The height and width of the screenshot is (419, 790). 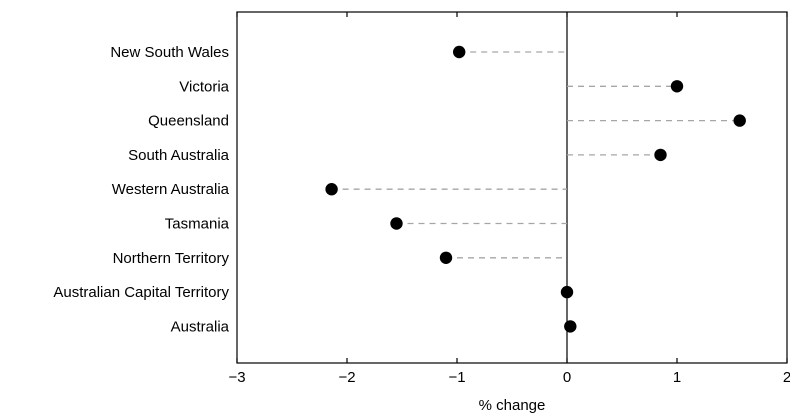 What do you see at coordinates (171, 258) in the screenshot?
I see `category-label: Northern Territory` at bounding box center [171, 258].